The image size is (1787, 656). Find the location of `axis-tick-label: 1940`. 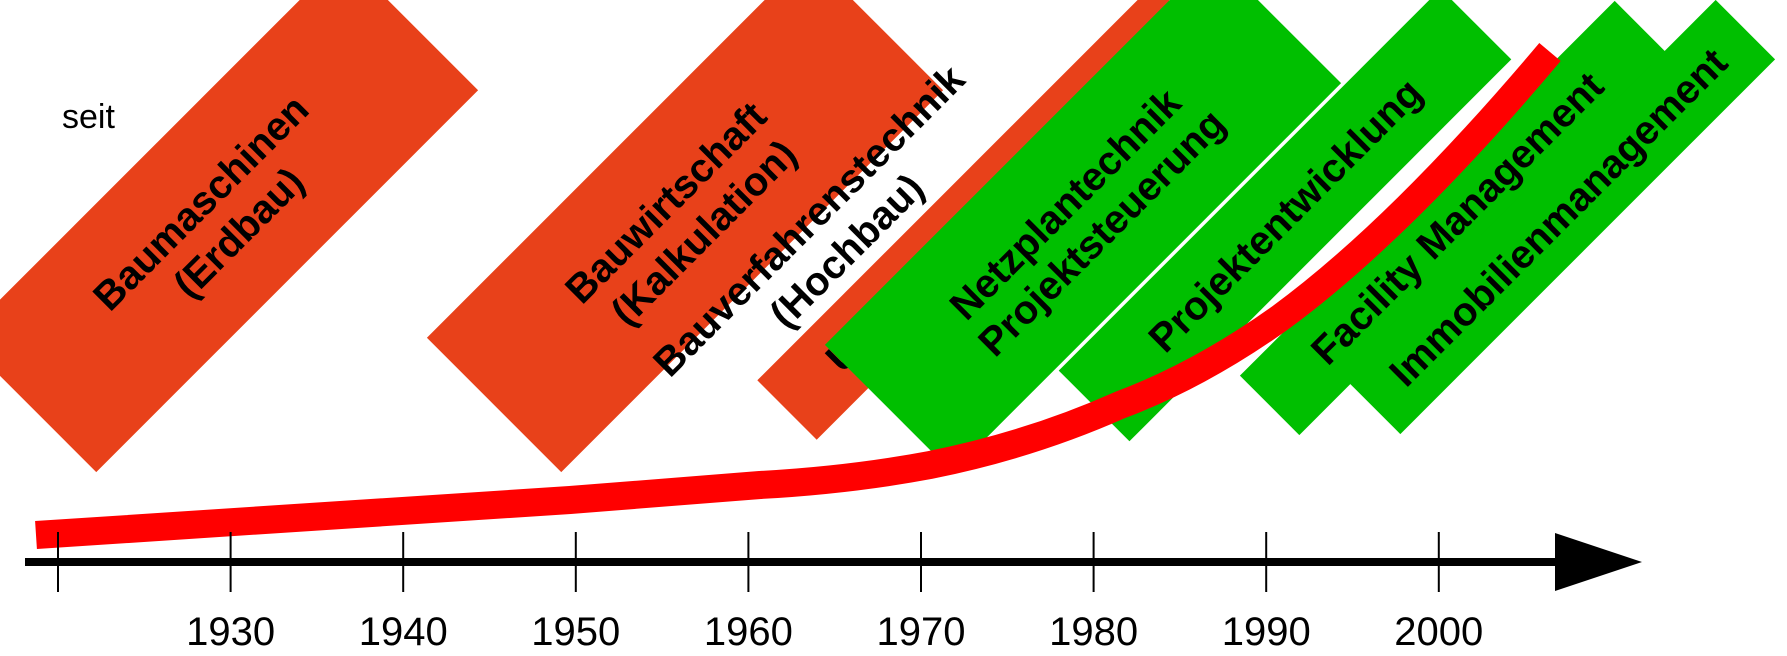

axis-tick-label: 1940 is located at coordinates (403, 630).